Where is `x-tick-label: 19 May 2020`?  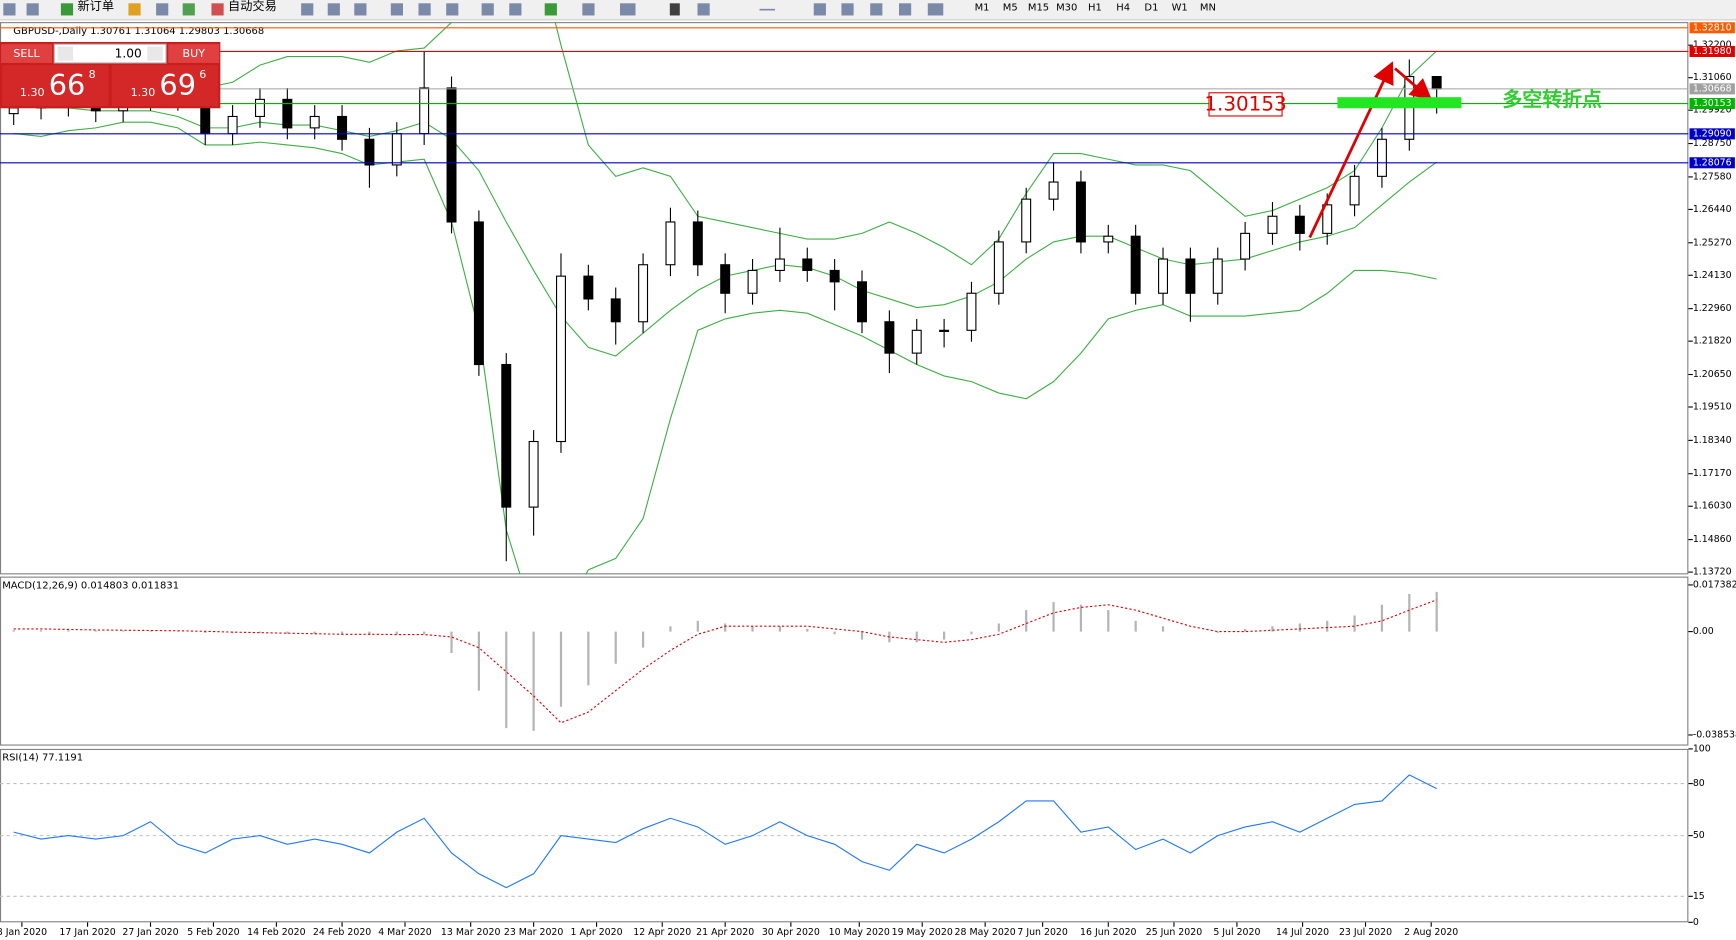 x-tick-label: 19 May 2020 is located at coordinates (922, 932).